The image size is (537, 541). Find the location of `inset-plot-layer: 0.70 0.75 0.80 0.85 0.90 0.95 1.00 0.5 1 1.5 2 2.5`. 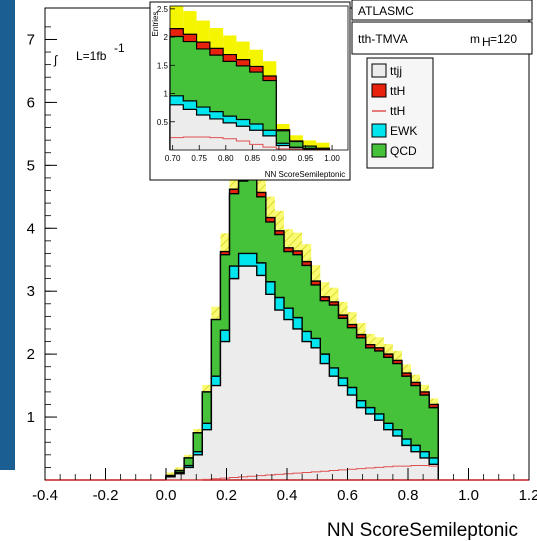

inset-plot-layer: 0.70 0.75 0.80 0.85 0.90 0.95 1.00 0.5 1 1.5 2 2.5 is located at coordinates (253, 84).